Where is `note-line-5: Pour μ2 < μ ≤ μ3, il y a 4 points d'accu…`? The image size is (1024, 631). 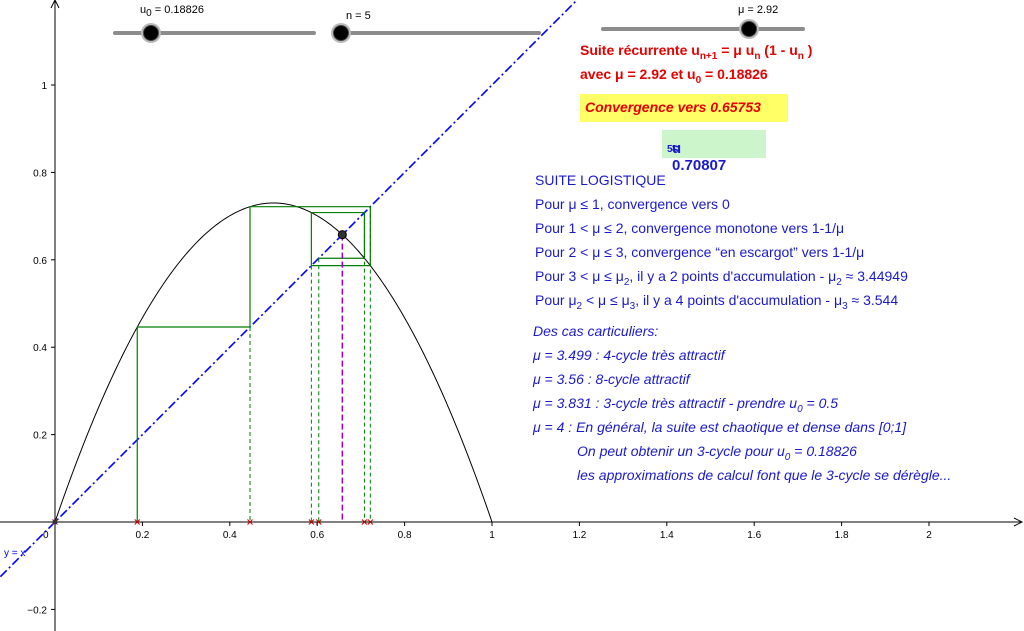 note-line-5: Pour μ2 < μ ≤ μ3, il y a 4 points d'accu… is located at coordinates (717, 302).